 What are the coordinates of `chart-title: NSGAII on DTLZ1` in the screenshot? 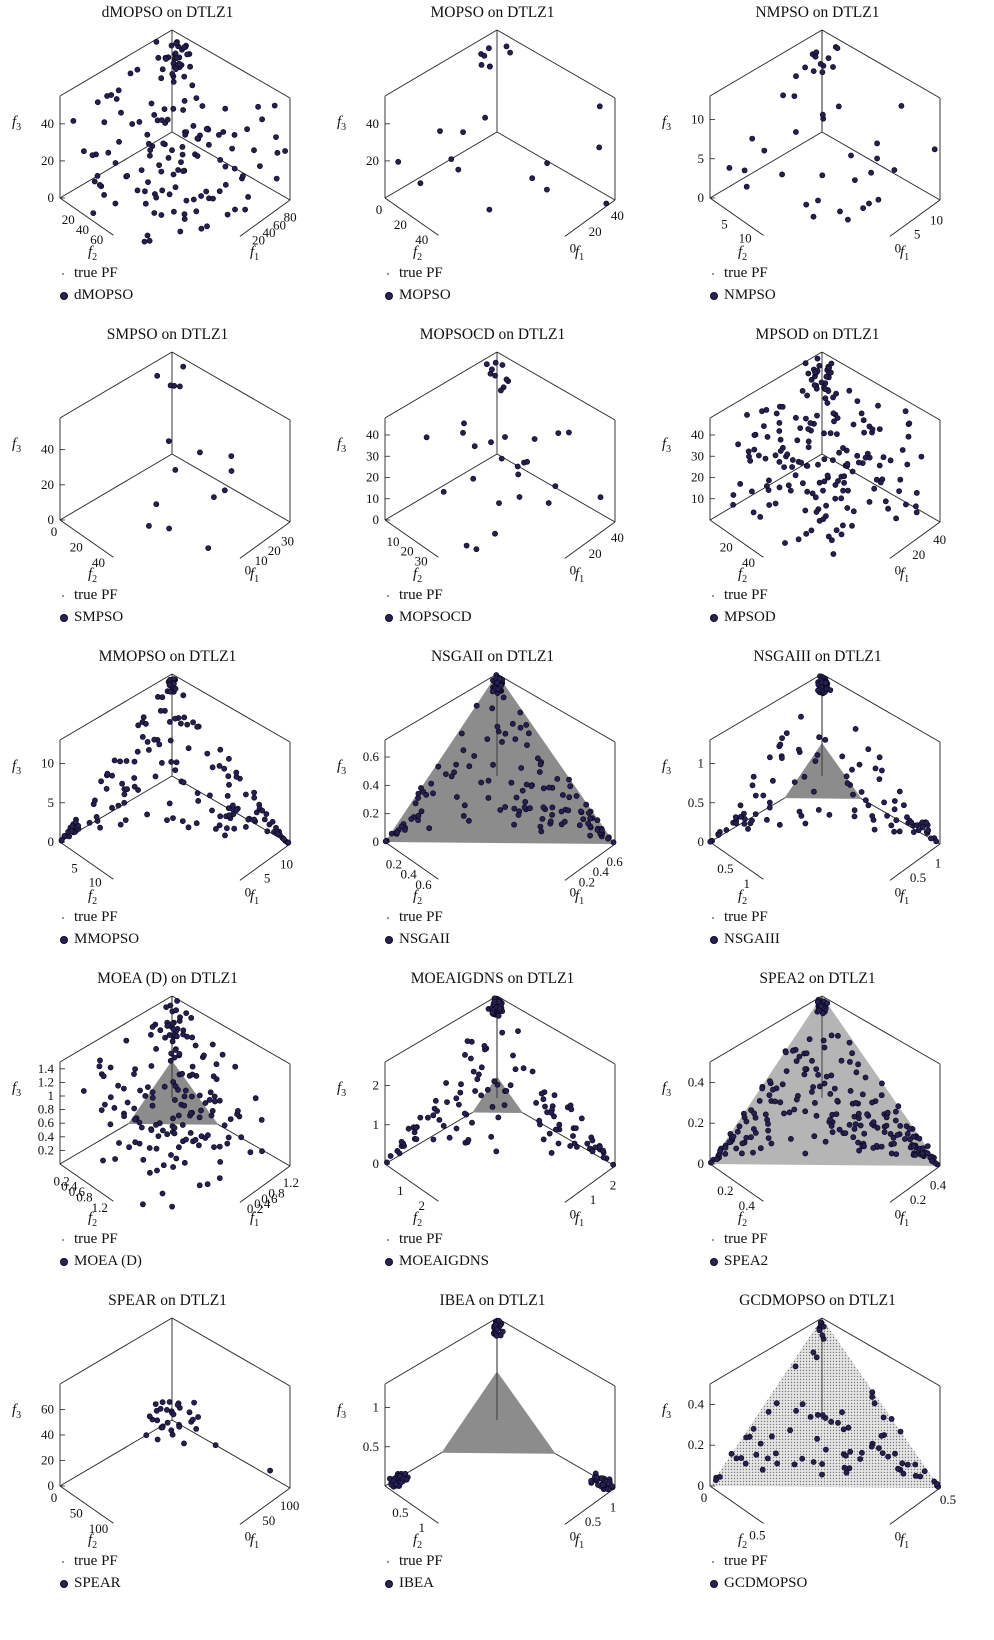 It's located at (492, 656).